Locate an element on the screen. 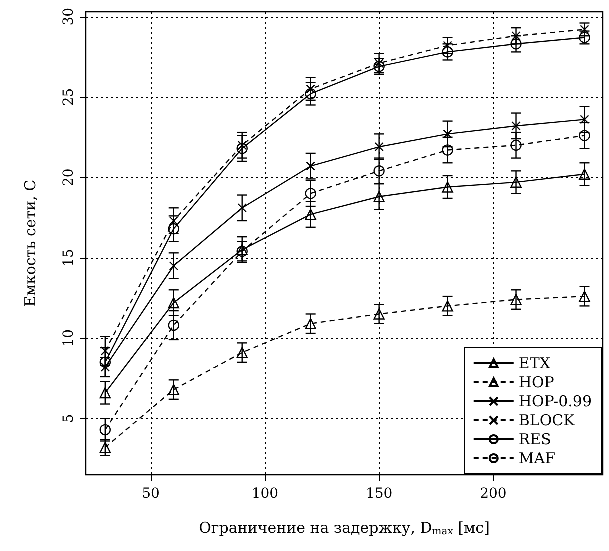  legend-label: MAF is located at coordinates (537, 459).